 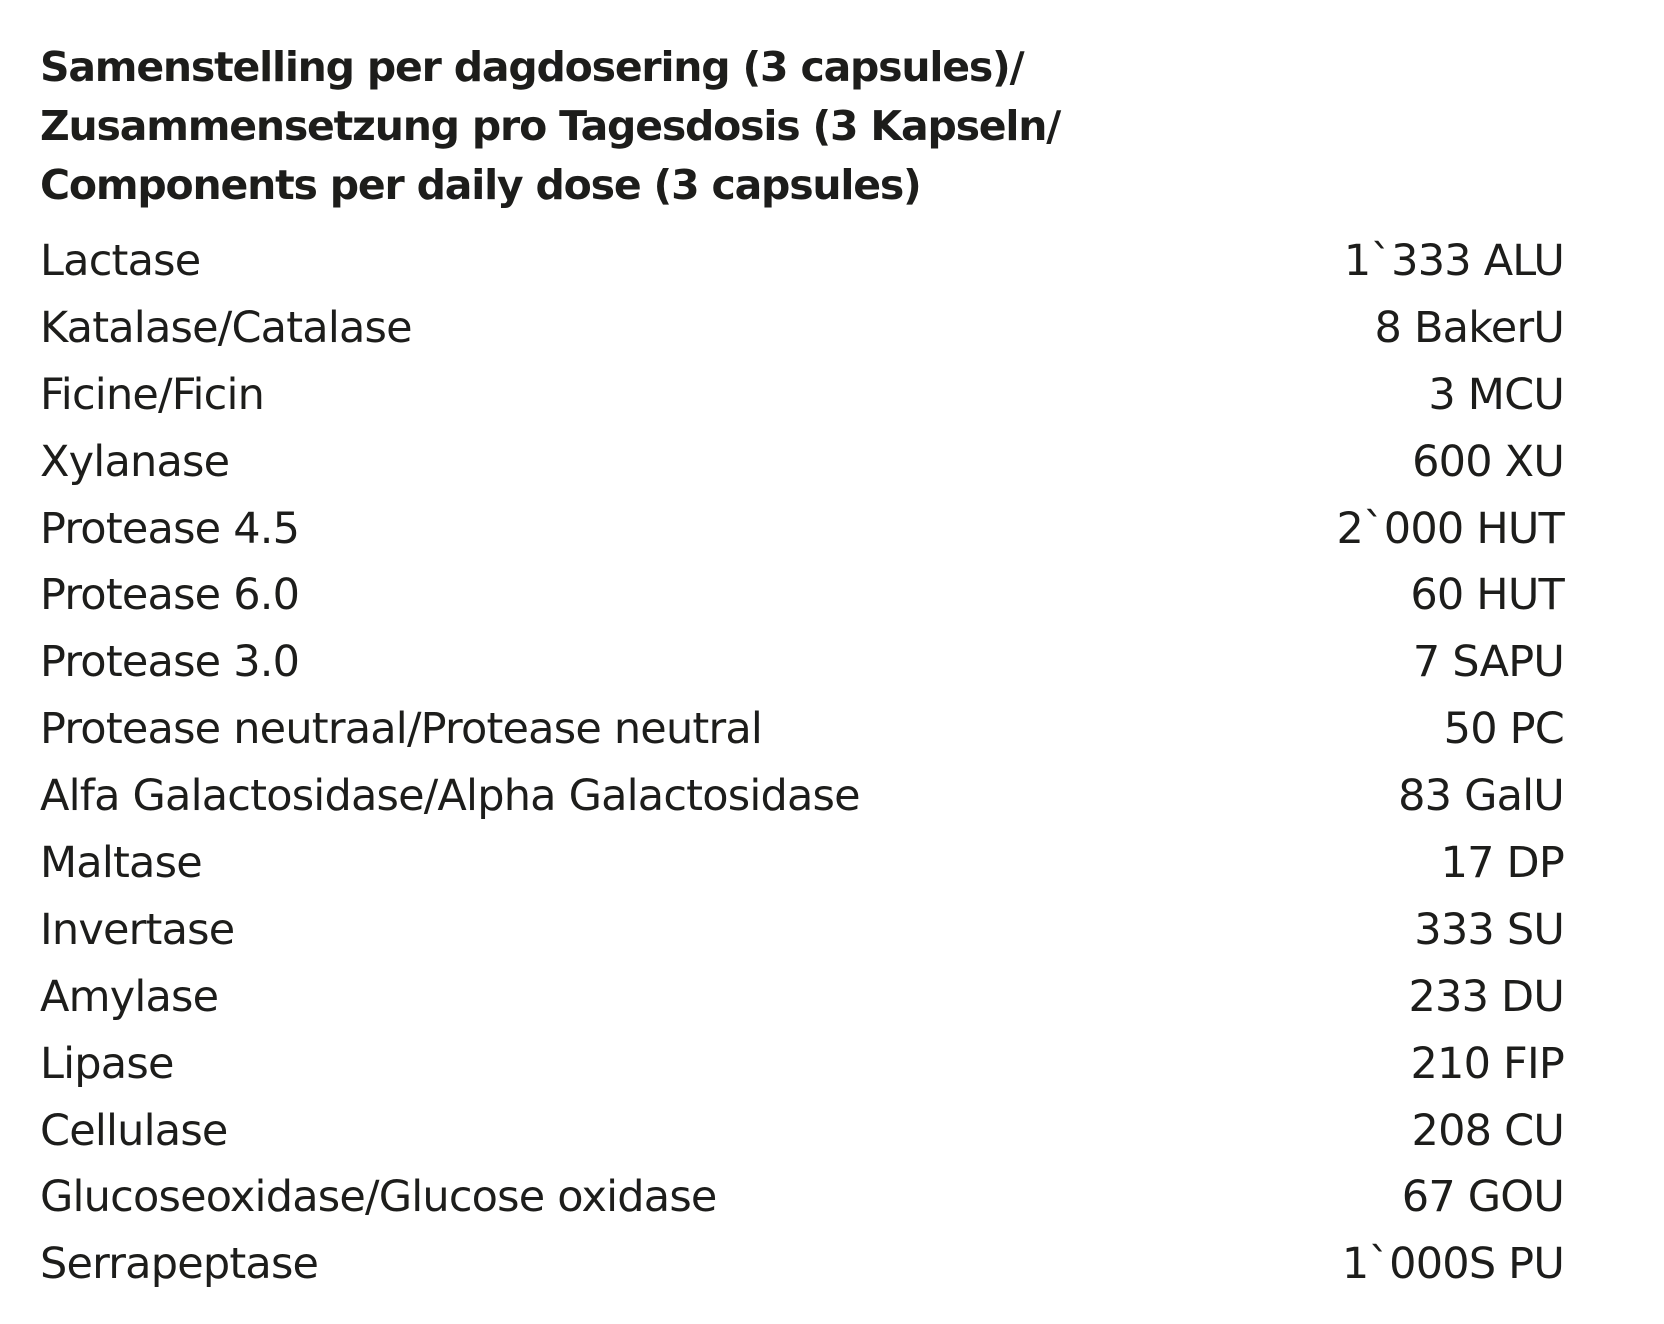 I want to click on component-name: Alfa Galactosidase/Alpha Galactosidase, so click(x=450, y=796).